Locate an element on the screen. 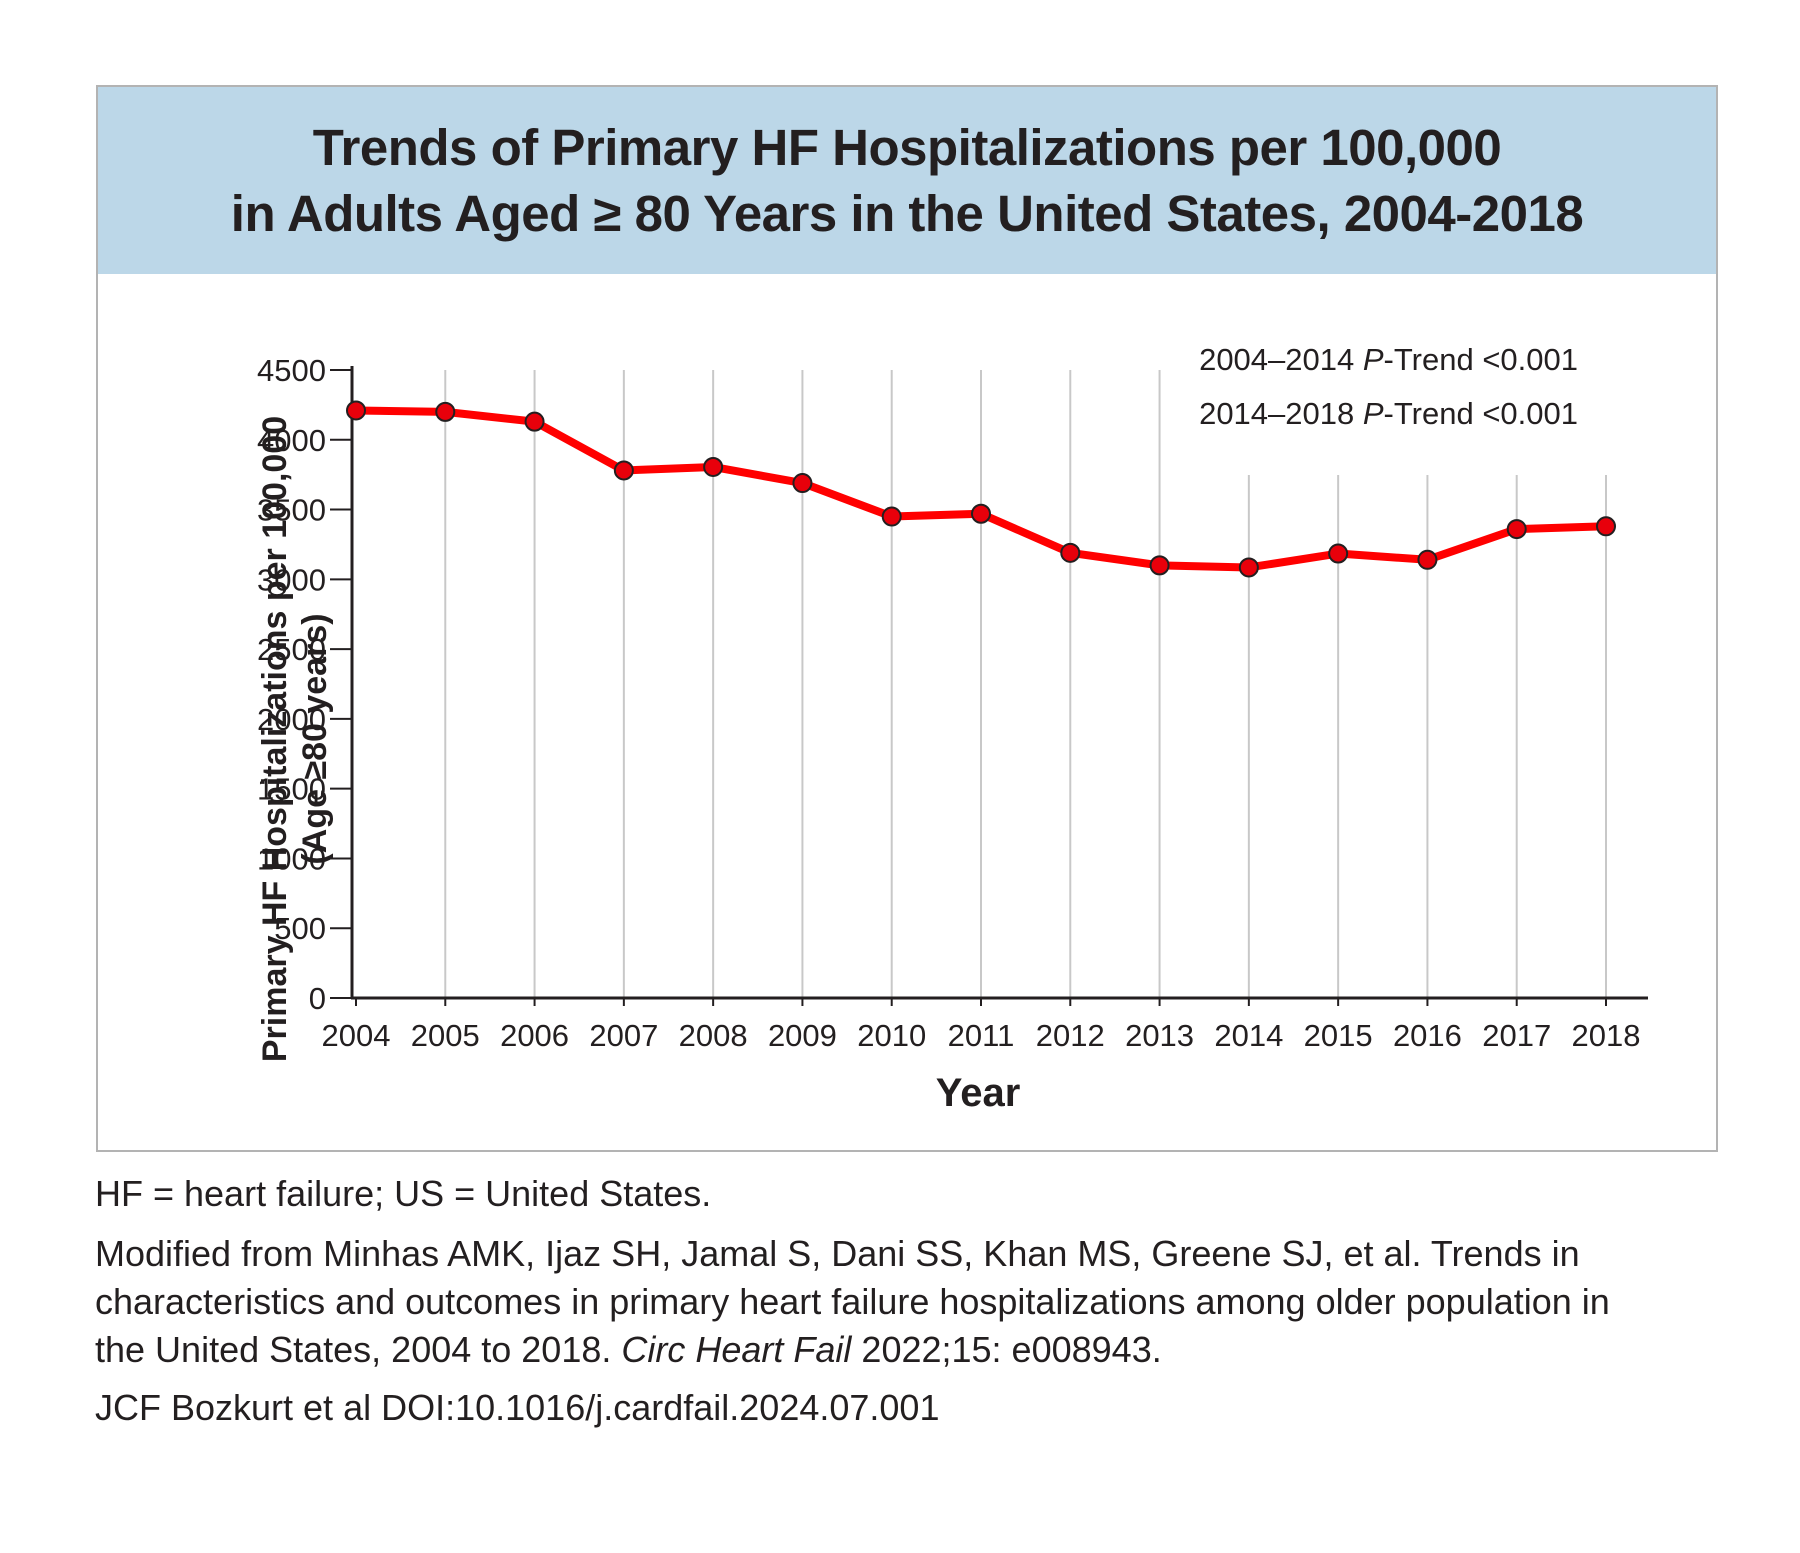 This screenshot has height=1553, width=1800. x-tick-label-2018: 2018 is located at coordinates (1606, 1035).